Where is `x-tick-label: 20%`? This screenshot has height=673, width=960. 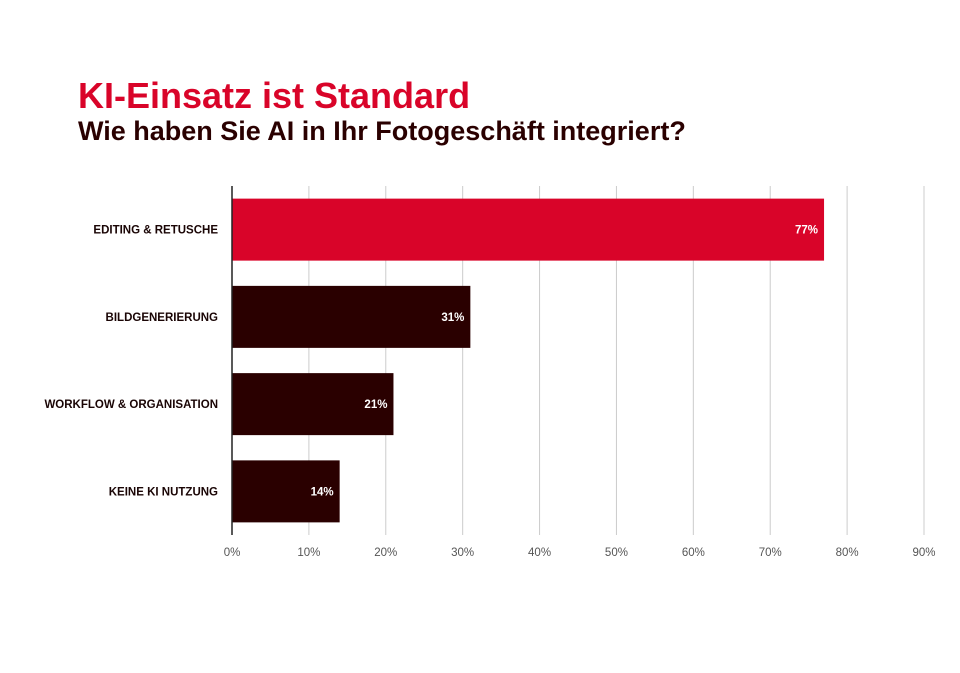 x-tick-label: 20% is located at coordinates (385, 553).